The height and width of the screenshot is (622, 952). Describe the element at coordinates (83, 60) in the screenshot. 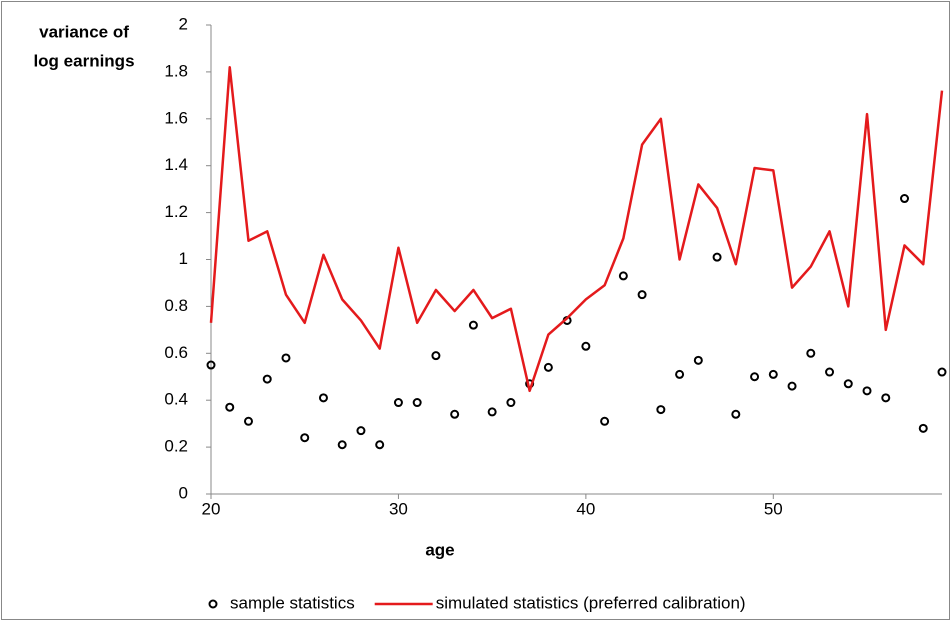

I see `y-axis-label: log earnings` at that location.